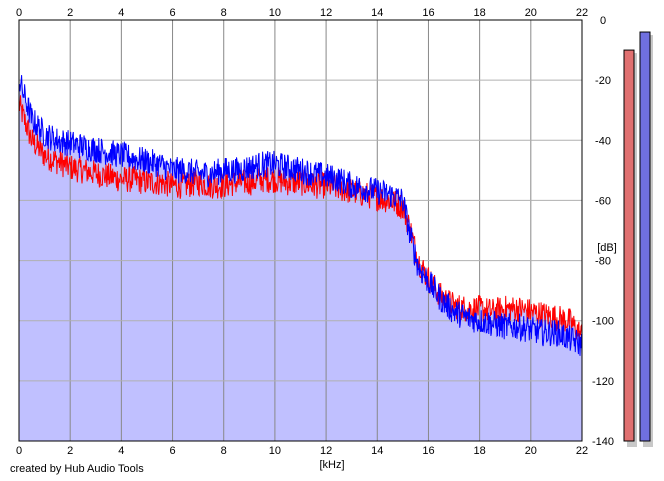  I want to click on y-tick-labels: 0 -20 -40 -60 -80 -100 -120 -140, so click(603, 231).